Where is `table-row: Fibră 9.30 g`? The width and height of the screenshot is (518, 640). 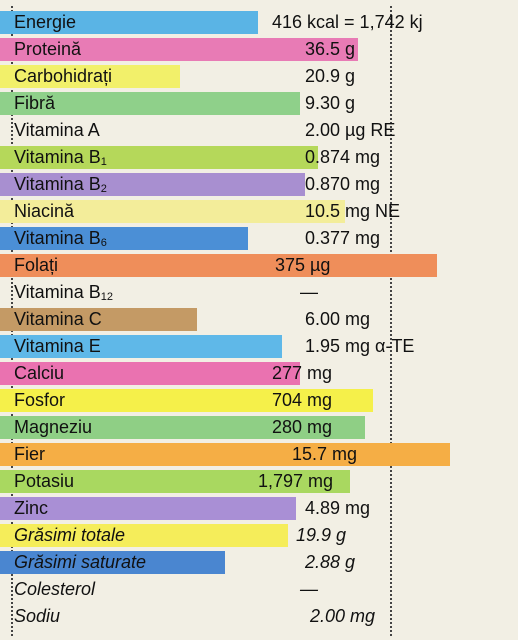 table-row: Fibră 9.30 g is located at coordinates (259, 103).